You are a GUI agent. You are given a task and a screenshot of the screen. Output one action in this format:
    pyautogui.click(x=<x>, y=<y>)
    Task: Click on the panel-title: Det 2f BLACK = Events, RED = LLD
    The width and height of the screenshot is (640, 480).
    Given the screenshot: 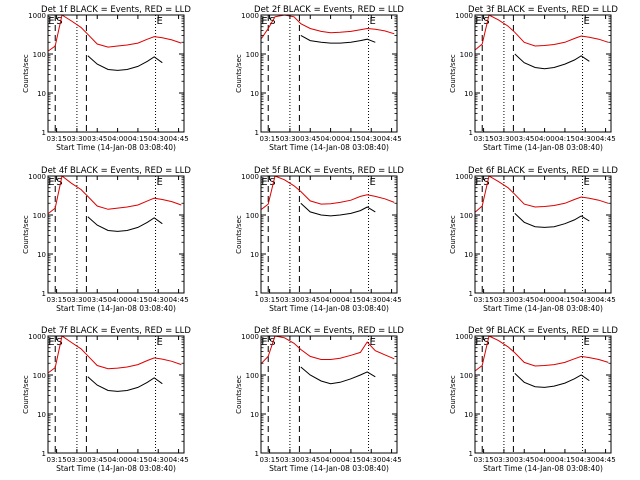 What is the action you would take?
    pyautogui.click(x=329, y=10)
    